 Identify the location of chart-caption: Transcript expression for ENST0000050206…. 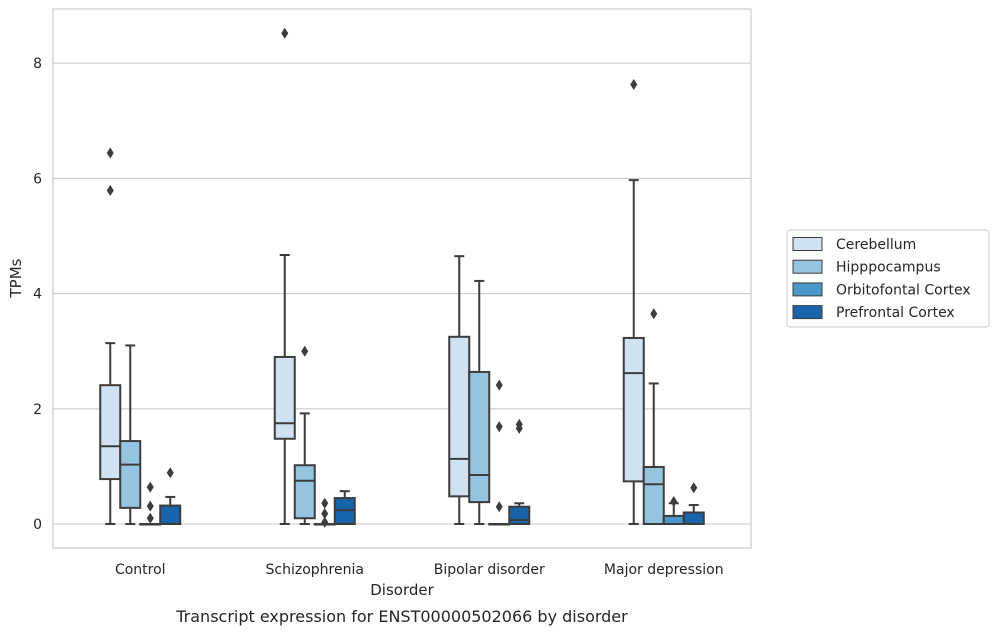
(401, 616).